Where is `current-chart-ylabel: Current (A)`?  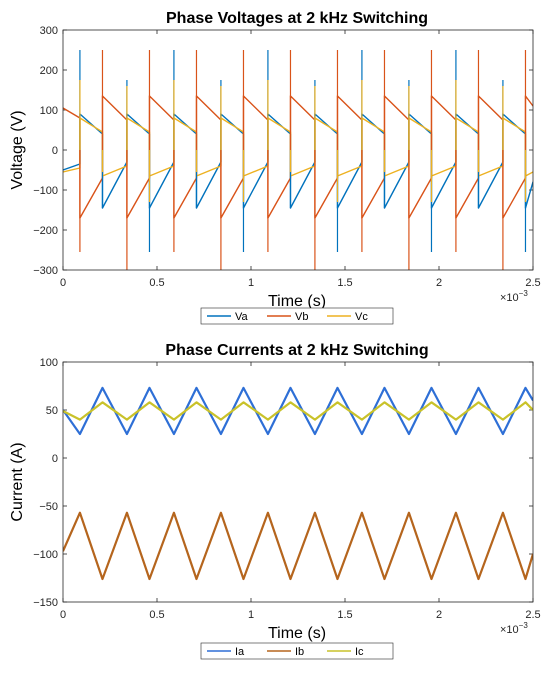
current-chart-ylabel: Current (A) is located at coordinates (17, 481).